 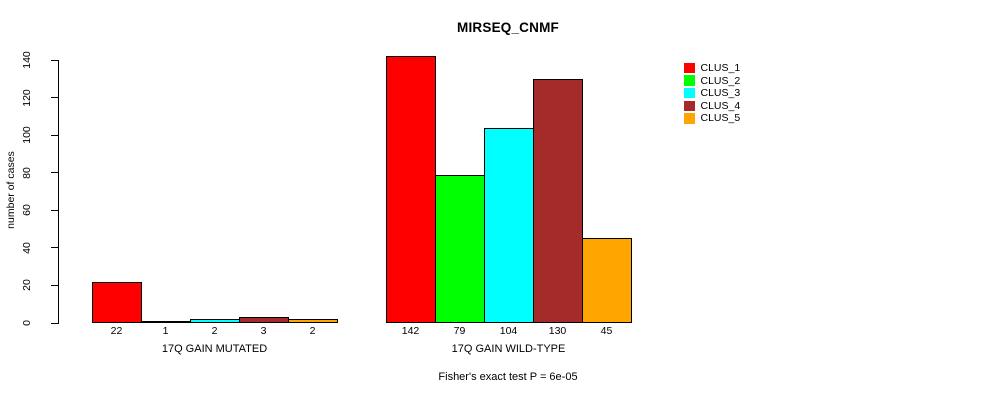 What do you see at coordinates (27, 248) in the screenshot?
I see `y-axis-tick-label: 40` at bounding box center [27, 248].